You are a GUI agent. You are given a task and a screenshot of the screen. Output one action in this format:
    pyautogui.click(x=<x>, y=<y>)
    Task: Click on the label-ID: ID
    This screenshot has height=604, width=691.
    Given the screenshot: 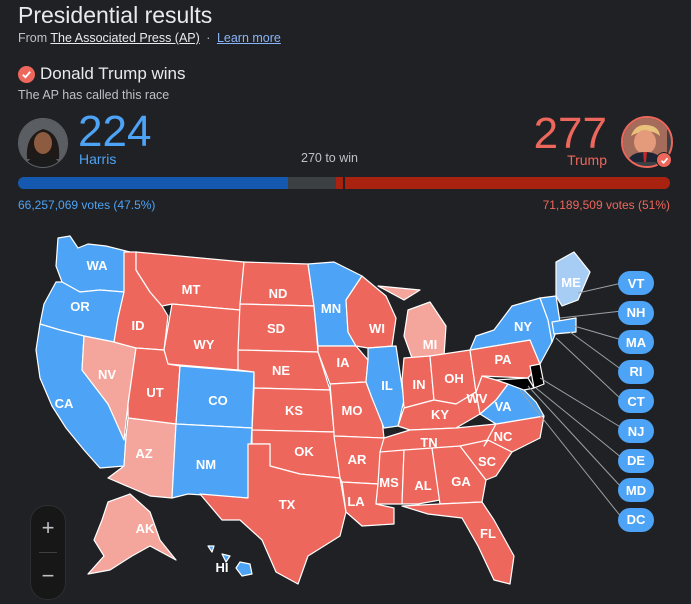 What is the action you would take?
    pyautogui.click(x=138, y=325)
    